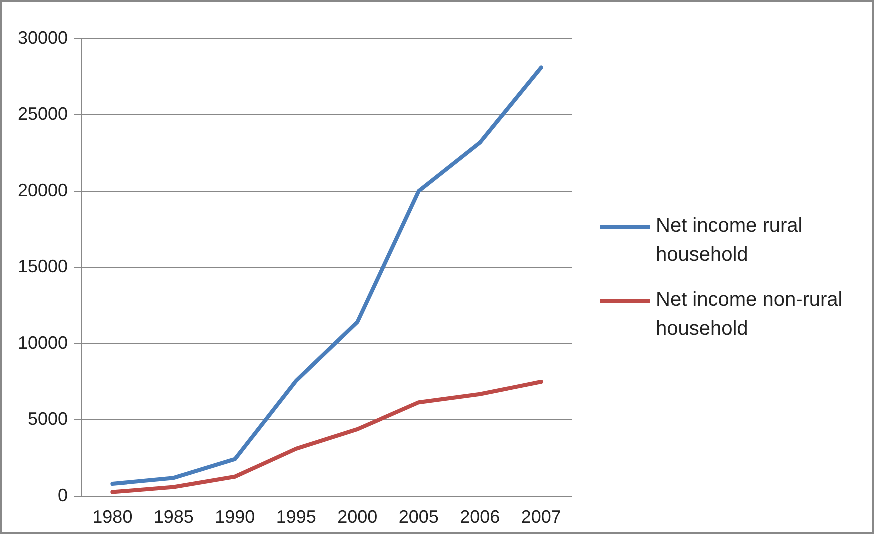  I want to click on x-tick-label: 2005, so click(418, 517).